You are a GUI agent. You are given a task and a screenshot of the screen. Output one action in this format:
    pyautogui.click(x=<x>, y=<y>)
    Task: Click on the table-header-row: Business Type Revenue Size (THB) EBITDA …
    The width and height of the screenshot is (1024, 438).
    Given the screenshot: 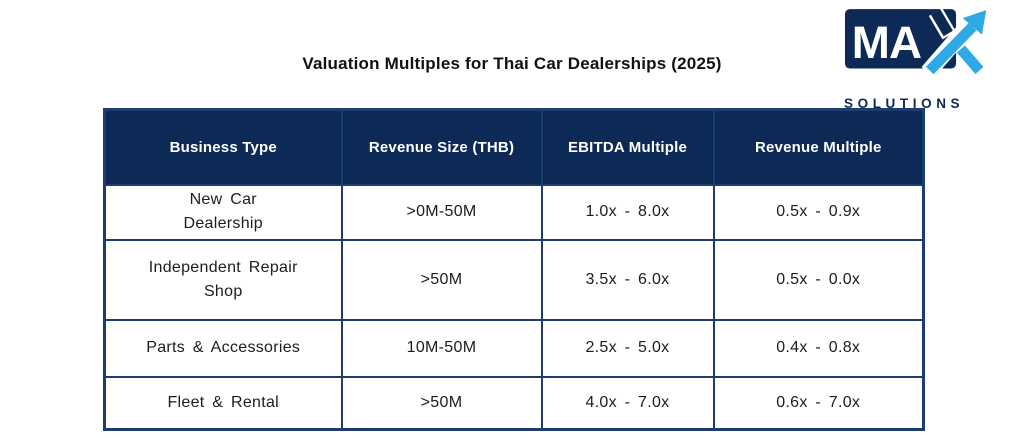 What is the action you would take?
    pyautogui.click(x=514, y=147)
    